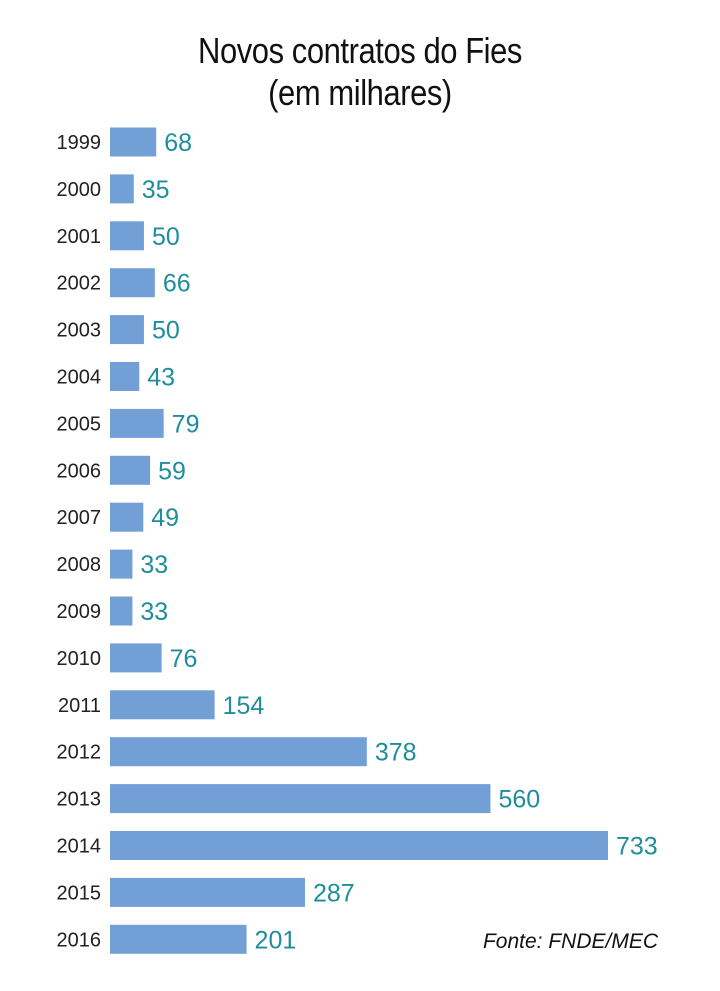 Image resolution: width=720 pixels, height=991 pixels. Describe the element at coordinates (156, 190) in the screenshot. I see `value-label: 35` at that location.